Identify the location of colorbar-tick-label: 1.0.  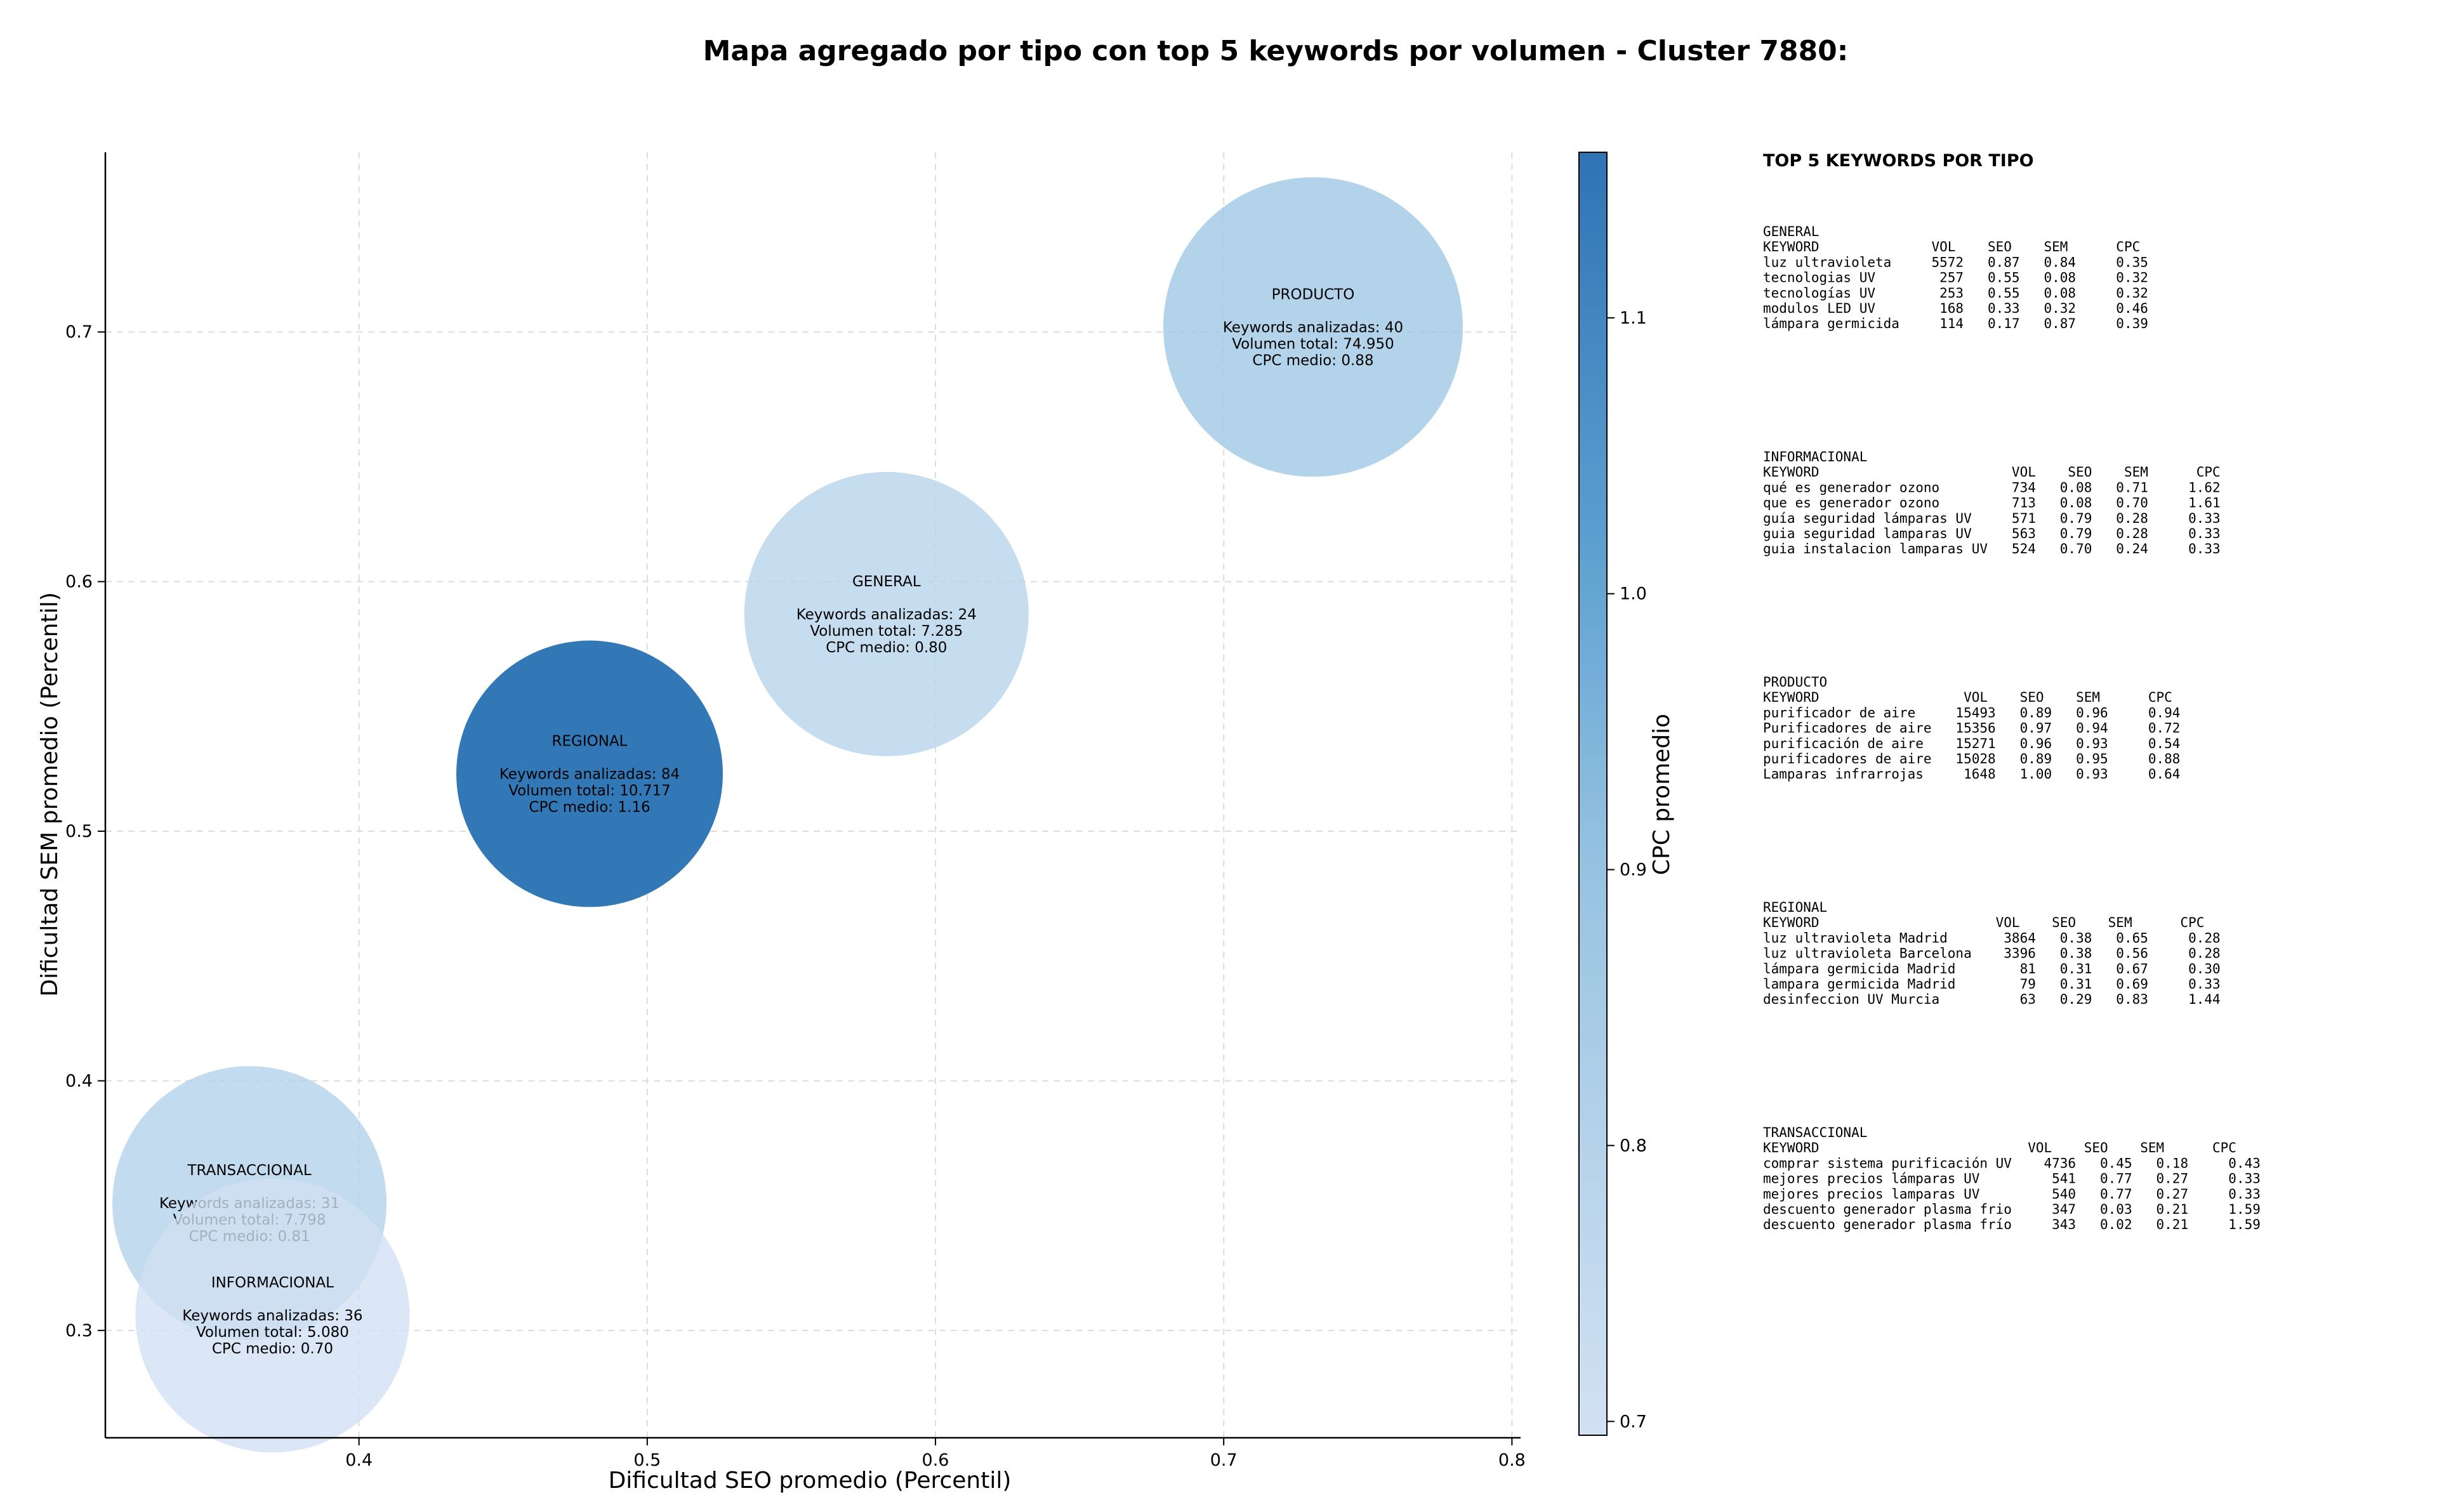
(1633, 594).